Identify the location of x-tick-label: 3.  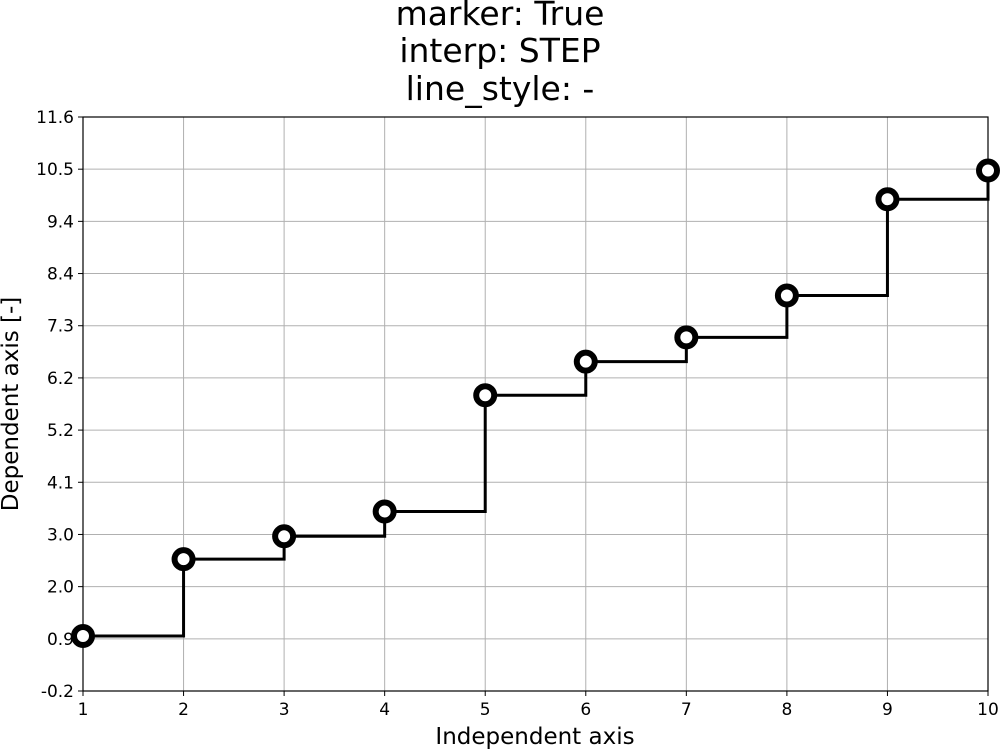
(284, 710).